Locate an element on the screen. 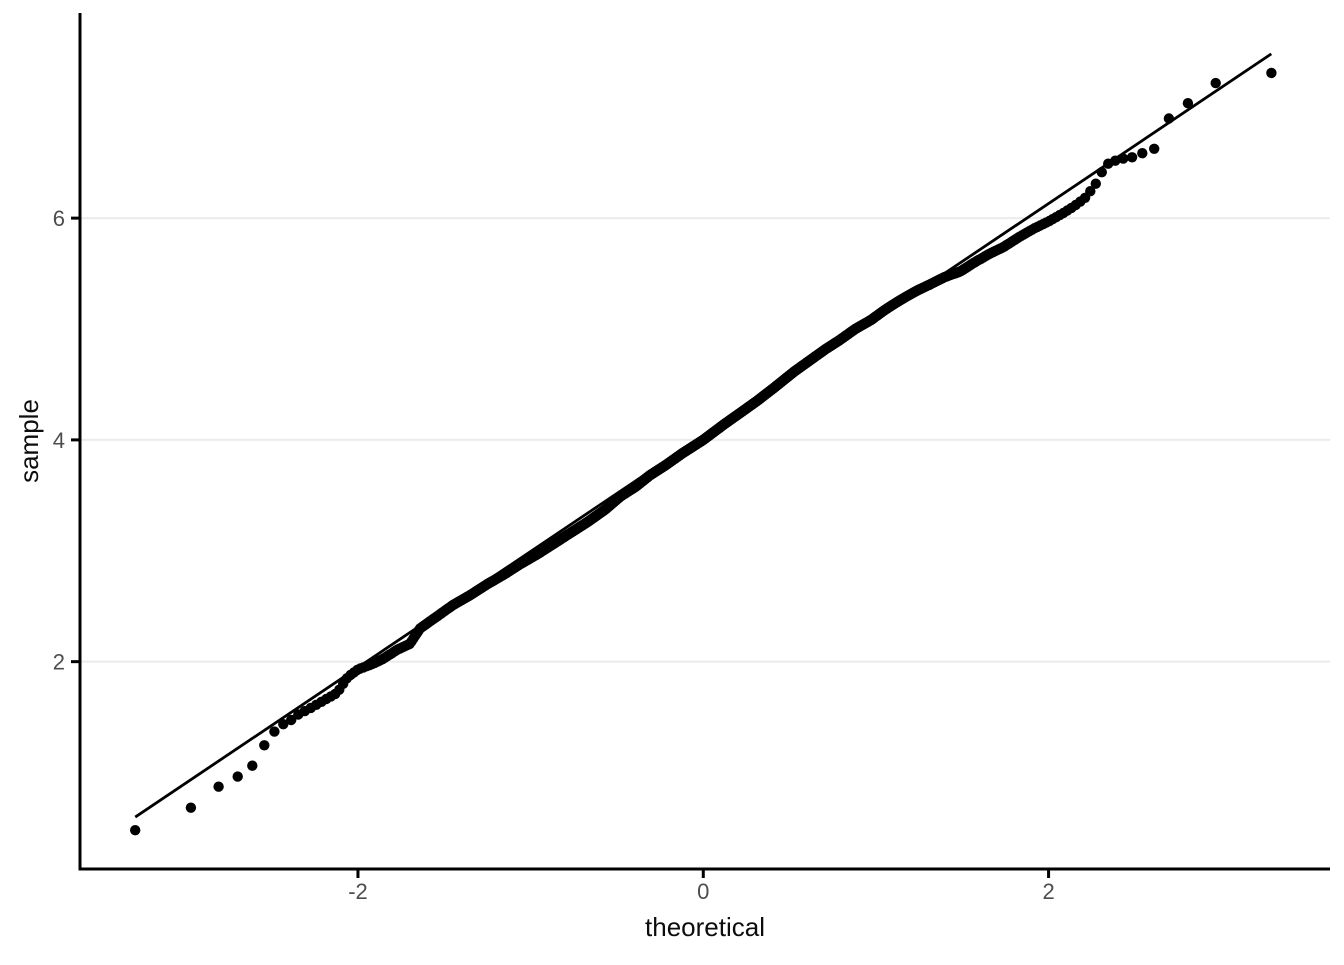 This screenshot has width=1344, height=965. y-tick-label: 2 is located at coordinates (59, 662).